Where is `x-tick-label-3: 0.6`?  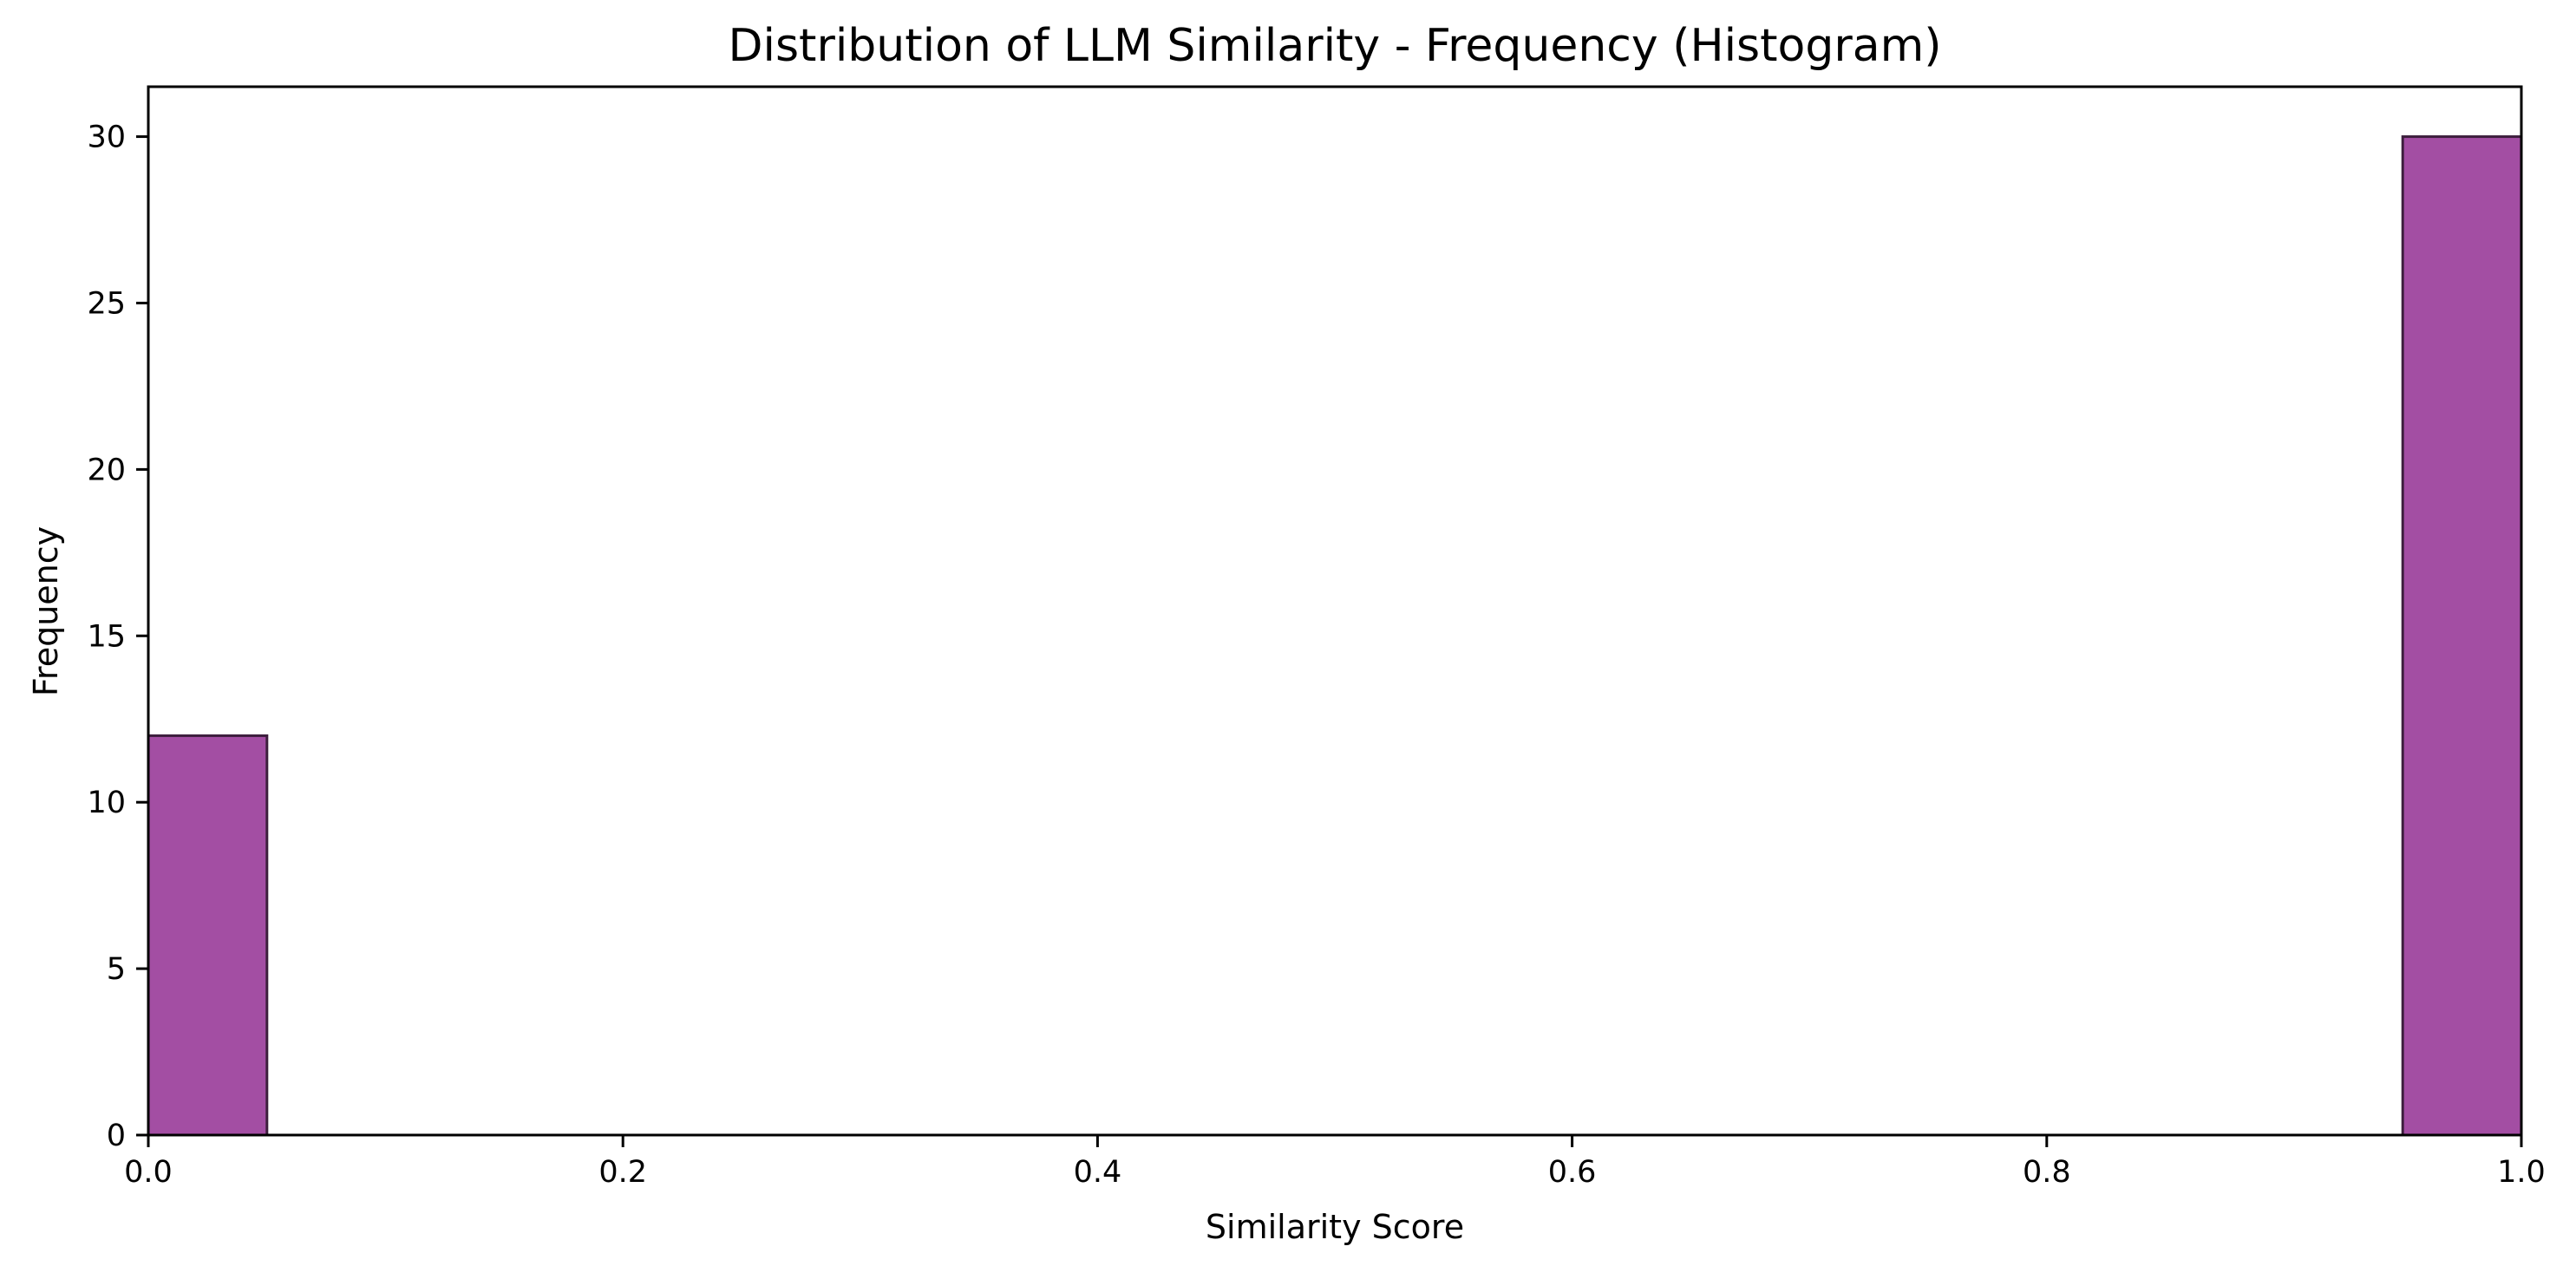
x-tick-label-3: 0.6 is located at coordinates (1572, 1172).